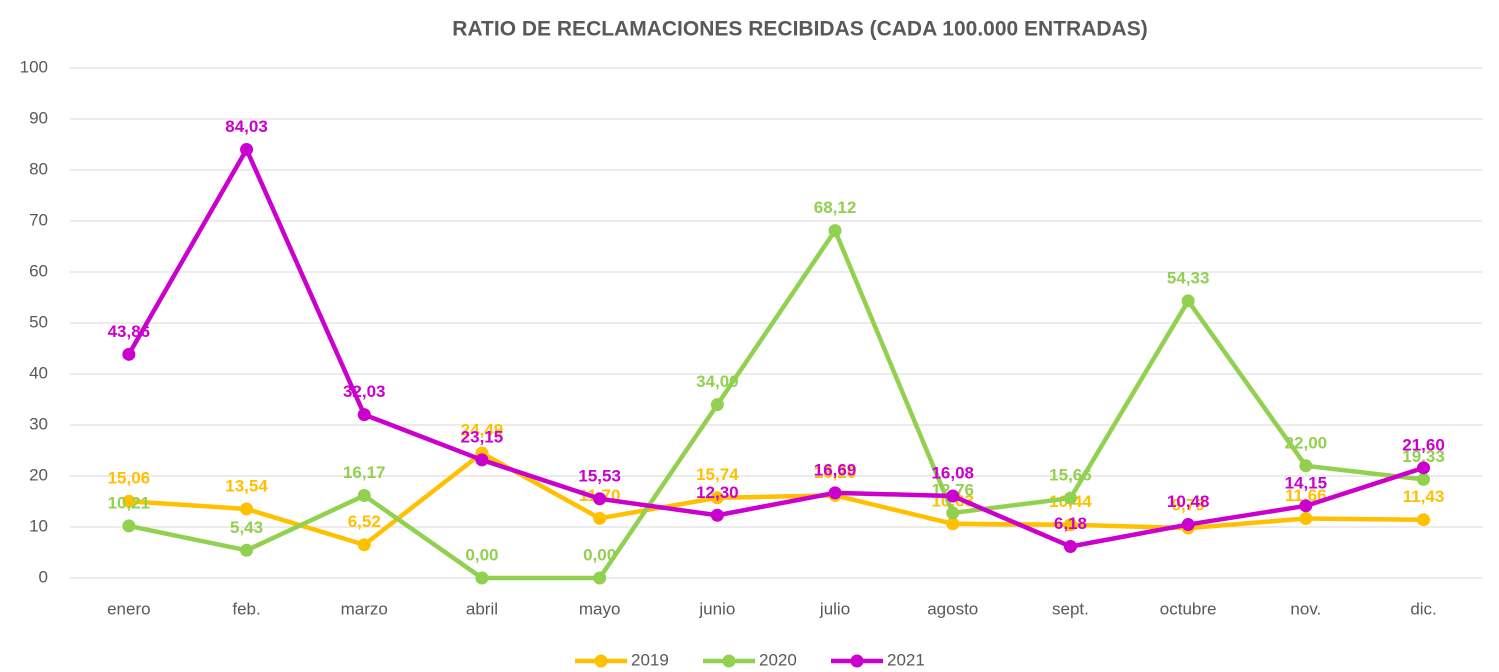 The width and height of the screenshot is (1499, 672). What do you see at coordinates (906, 659) in the screenshot?
I see `legend-label: 2021` at bounding box center [906, 659].